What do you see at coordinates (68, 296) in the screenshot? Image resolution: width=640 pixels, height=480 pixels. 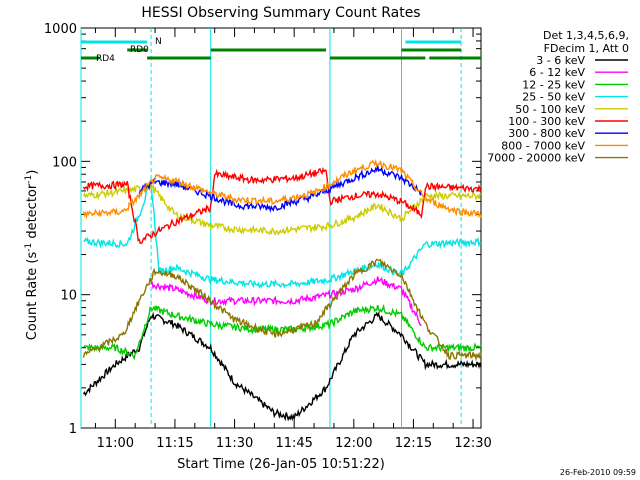 I see `y-tick-label: 10` at bounding box center [68, 296].